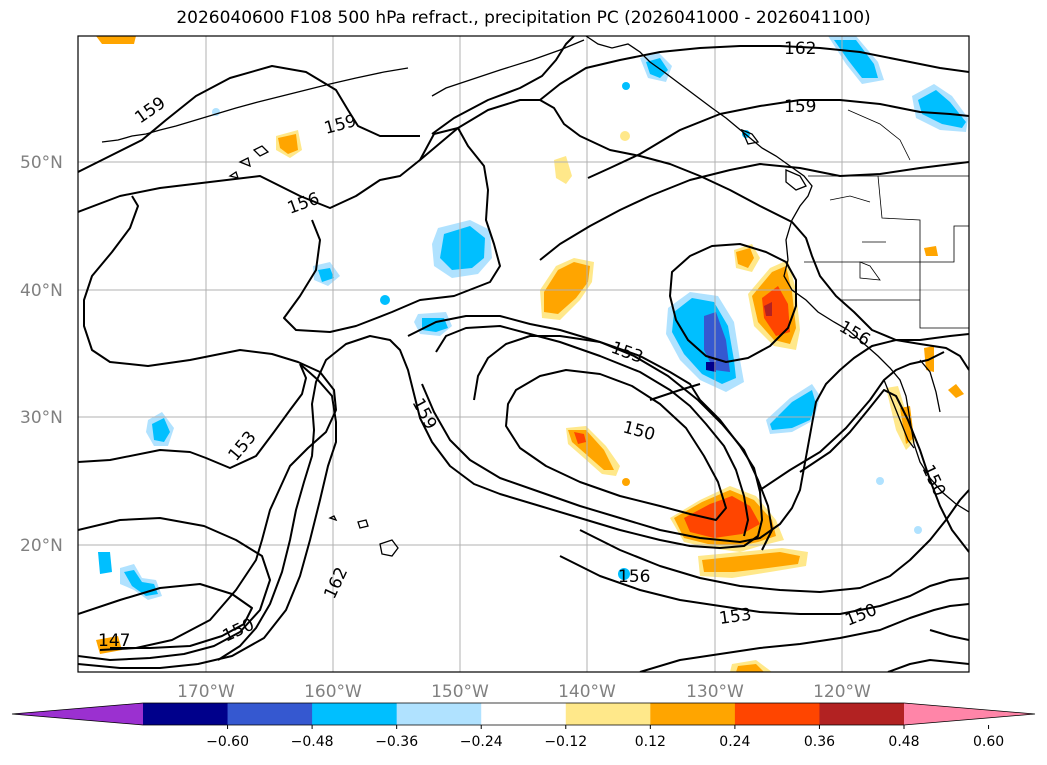  Describe the element at coordinates (312, 742) in the screenshot. I see `colorbar-tick-label: −0.48` at that location.